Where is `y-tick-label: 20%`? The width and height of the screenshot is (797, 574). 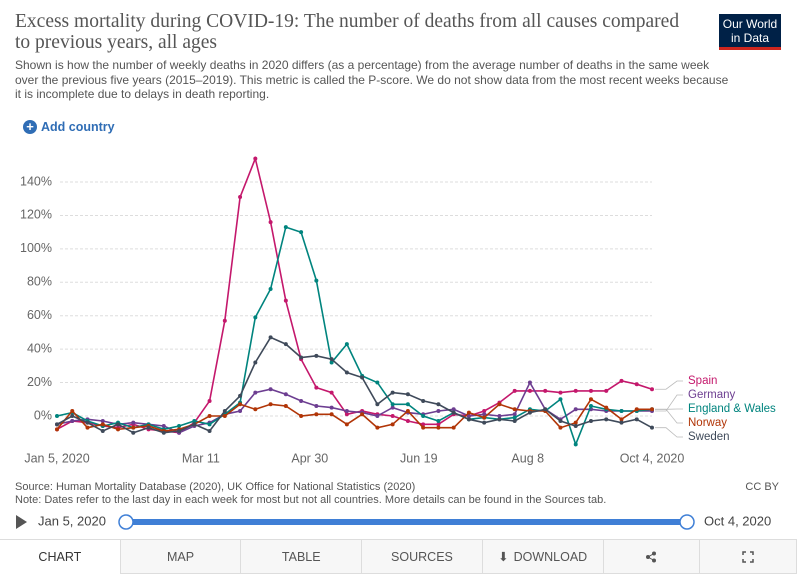 y-tick-label: 20% is located at coordinates (39, 382).